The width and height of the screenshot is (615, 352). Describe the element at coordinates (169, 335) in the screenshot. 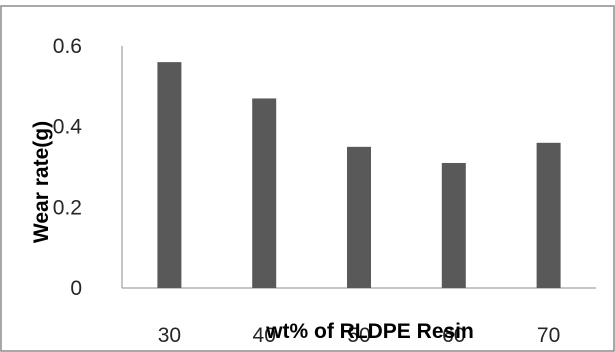

I see `x-tick-label: 30` at that location.